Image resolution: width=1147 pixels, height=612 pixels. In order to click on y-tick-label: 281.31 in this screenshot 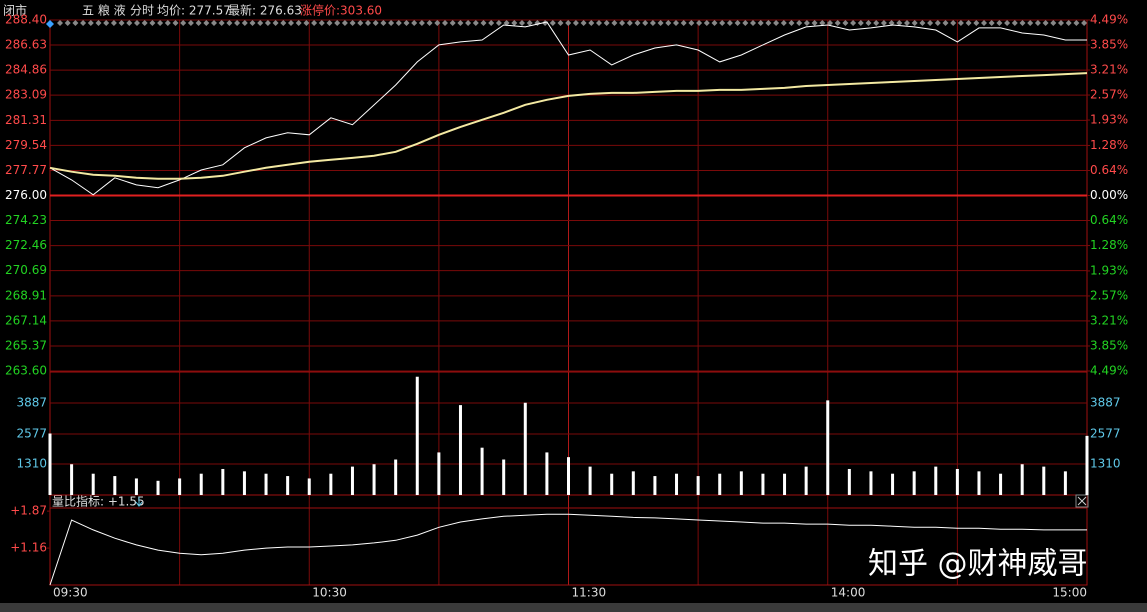, I will do `click(26, 120)`.